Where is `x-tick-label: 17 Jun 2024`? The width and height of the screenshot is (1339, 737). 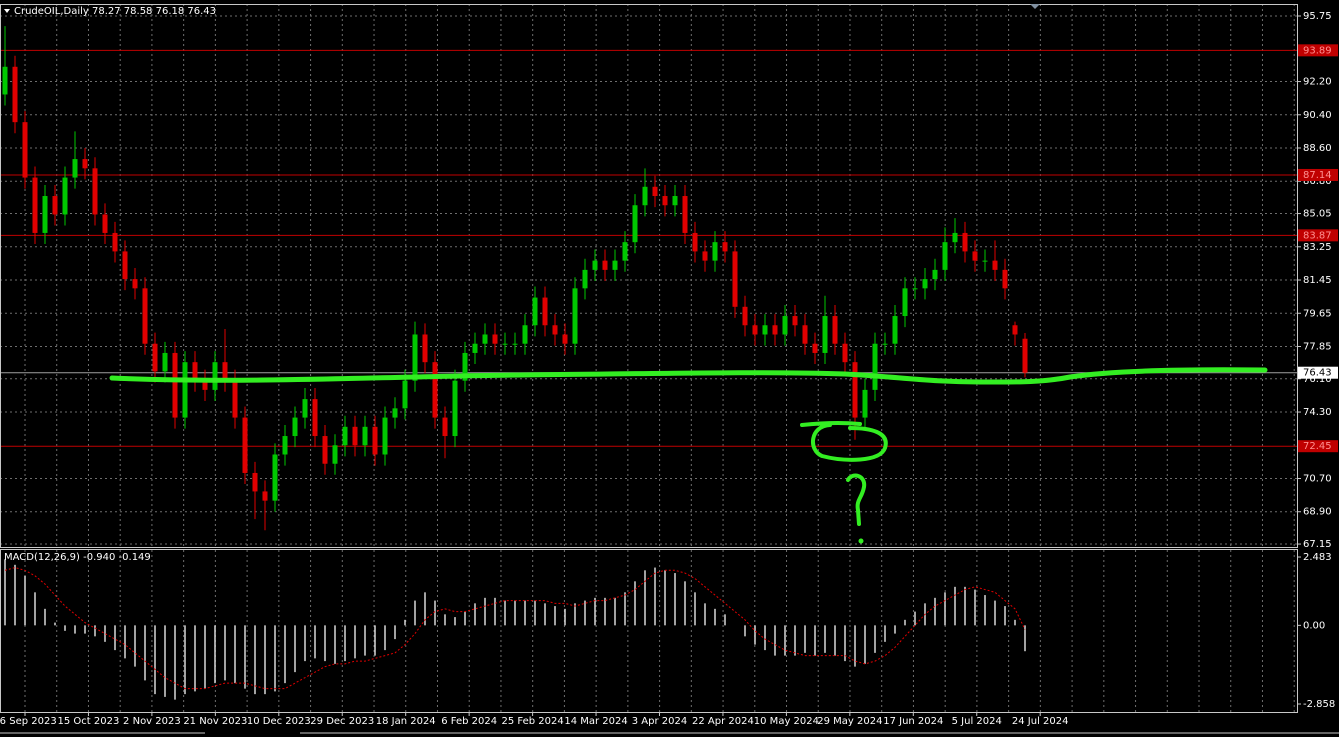
x-tick-label: 17 Jun 2024 is located at coordinates (913, 721).